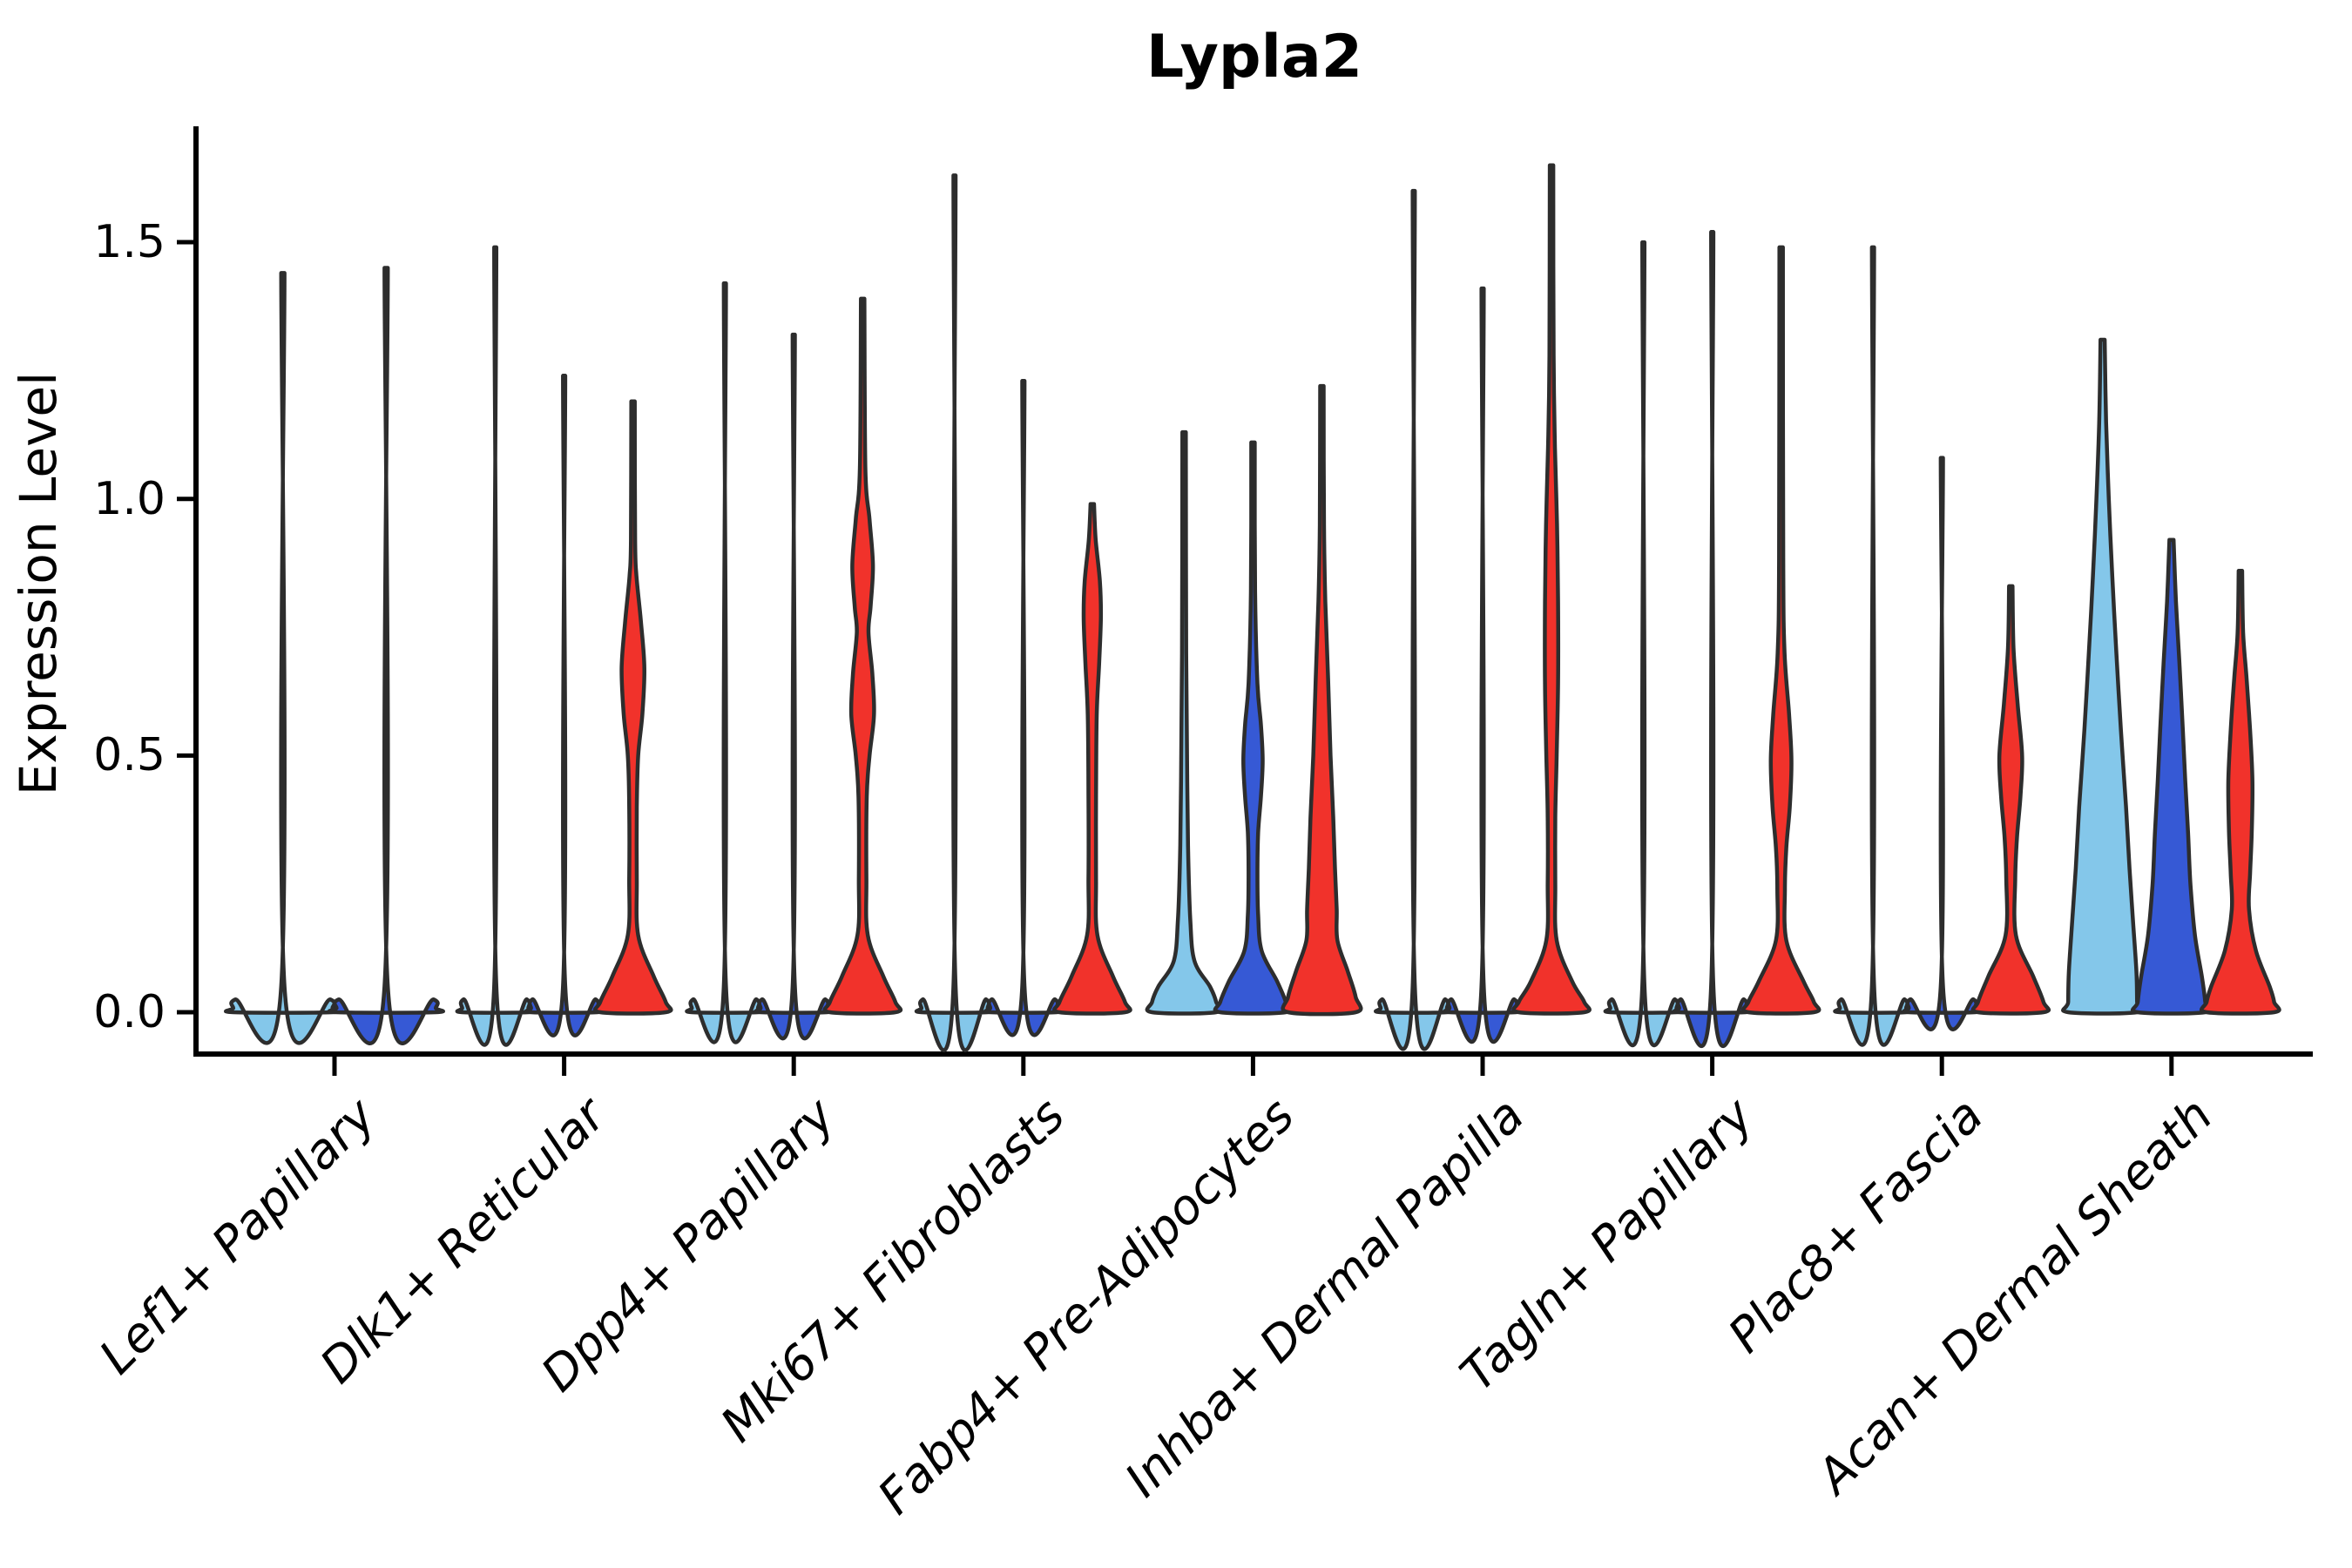  What do you see at coordinates (1091, 759) in the screenshot?
I see `violin-mki67-fibroblasts-red` at bounding box center [1091, 759].